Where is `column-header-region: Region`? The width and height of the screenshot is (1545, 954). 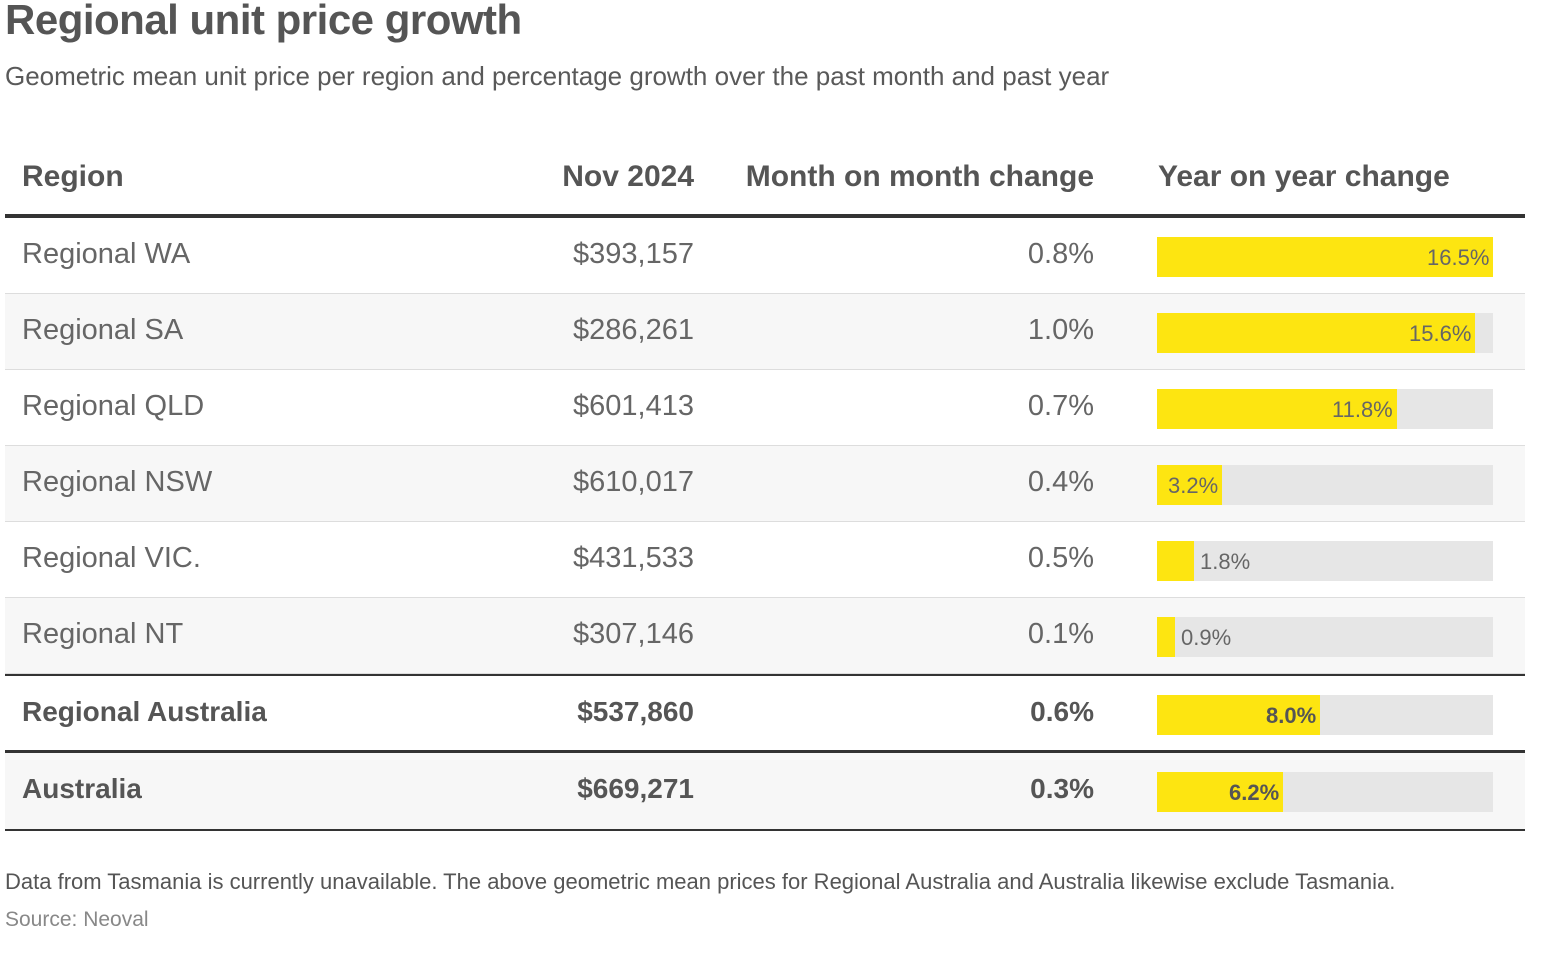
column-header-region: Region is located at coordinates (73, 176).